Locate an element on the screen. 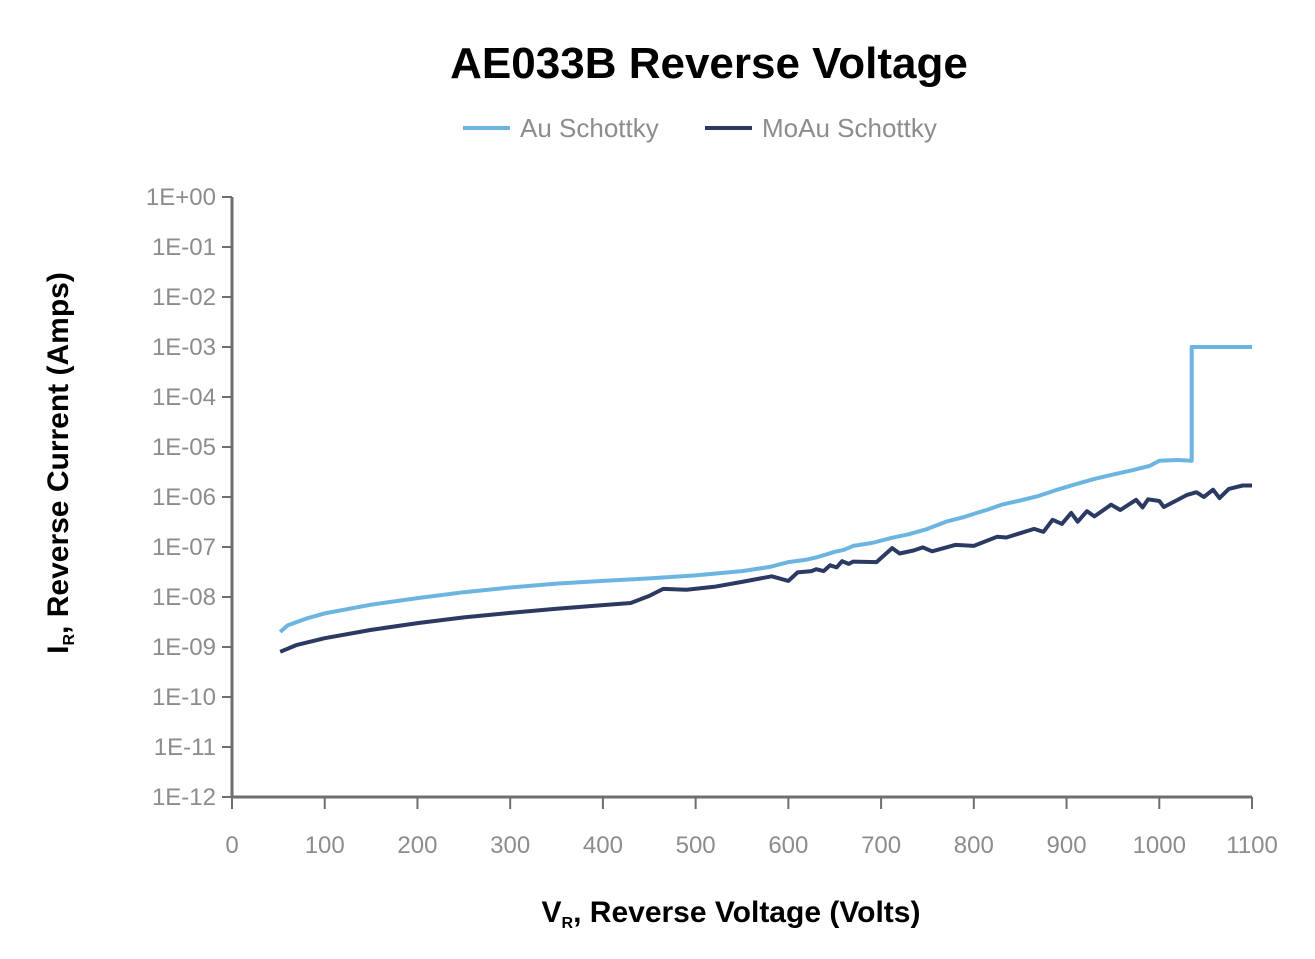 The height and width of the screenshot is (959, 1315). legend-label-au: Au Schottky is located at coordinates (589, 128).